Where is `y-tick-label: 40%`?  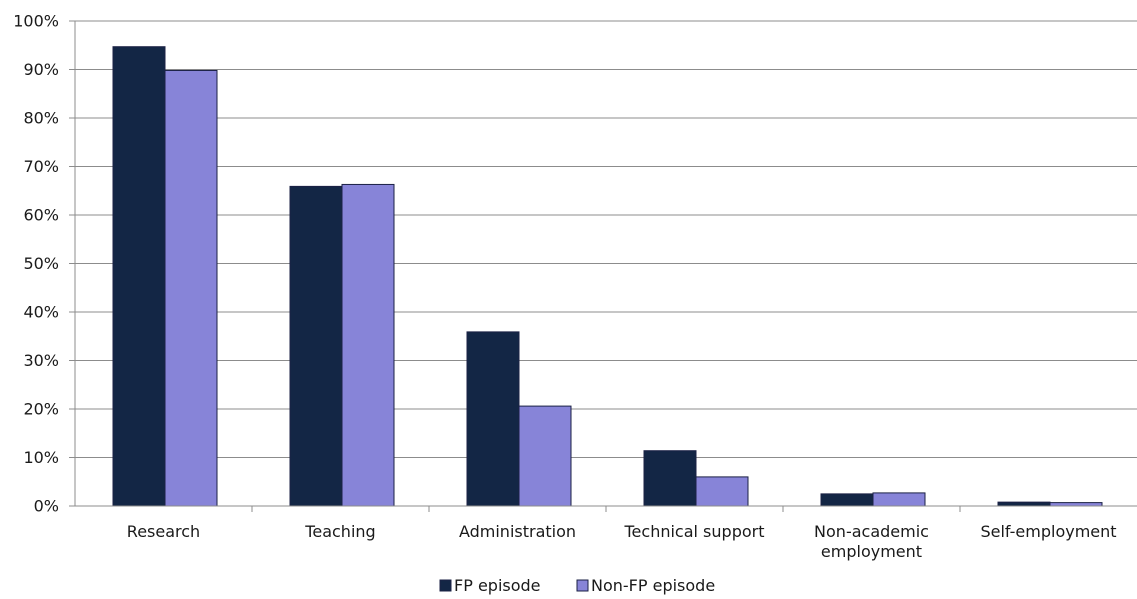 y-tick-label: 40% is located at coordinates (41, 312).